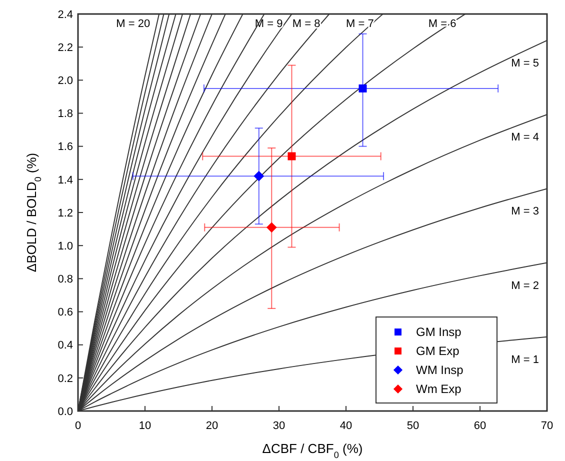 This screenshot has height=461, width=565. What do you see at coordinates (525, 63) in the screenshot?
I see `series-label: M = 5` at bounding box center [525, 63].